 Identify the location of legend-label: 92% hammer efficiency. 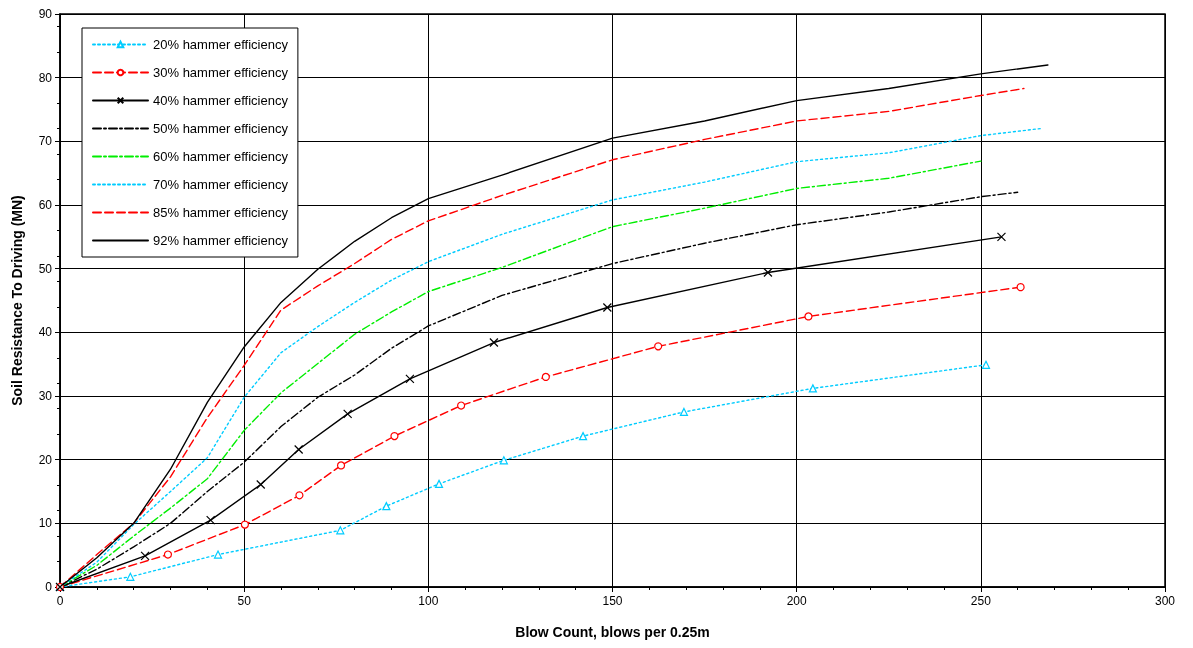
(221, 240).